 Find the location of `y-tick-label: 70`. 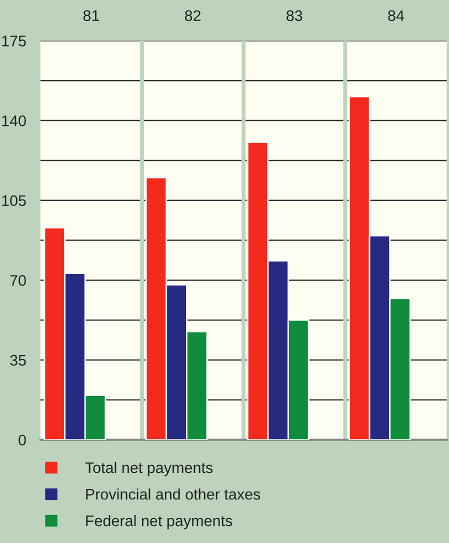

y-tick-label: 70 is located at coordinates (18, 280).